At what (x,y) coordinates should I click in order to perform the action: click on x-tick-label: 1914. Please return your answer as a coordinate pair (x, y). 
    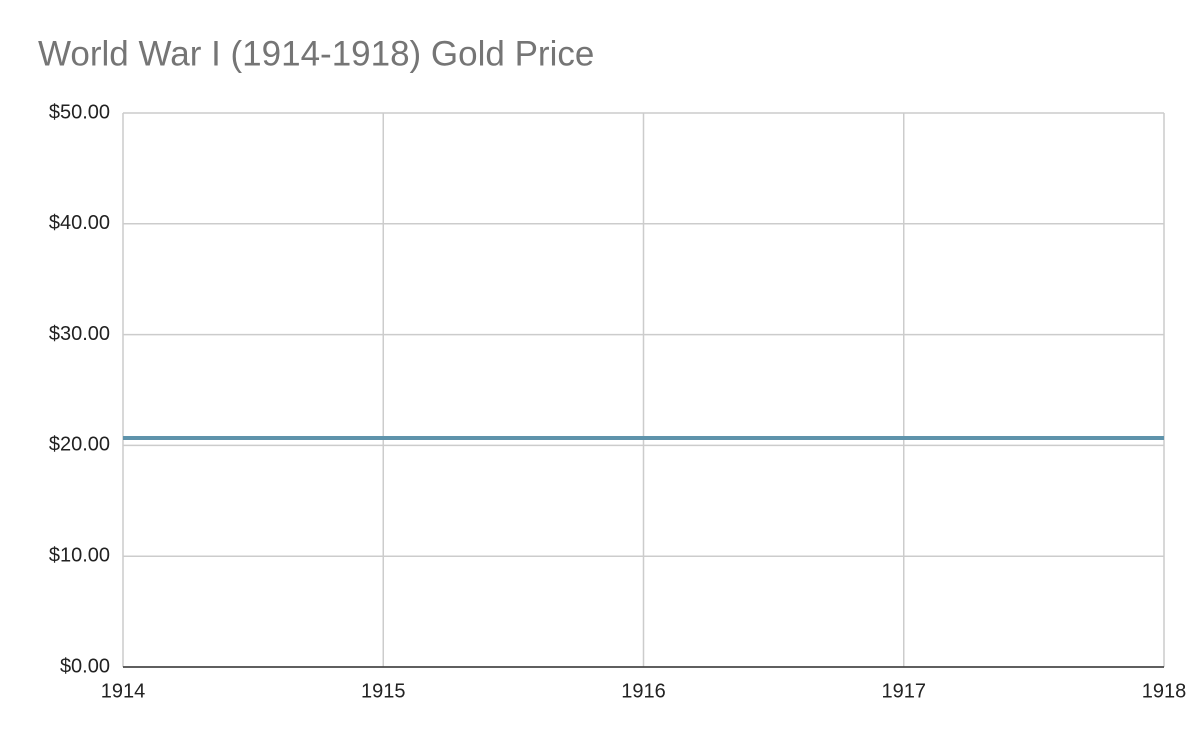
    Looking at the image, I should click on (123, 691).